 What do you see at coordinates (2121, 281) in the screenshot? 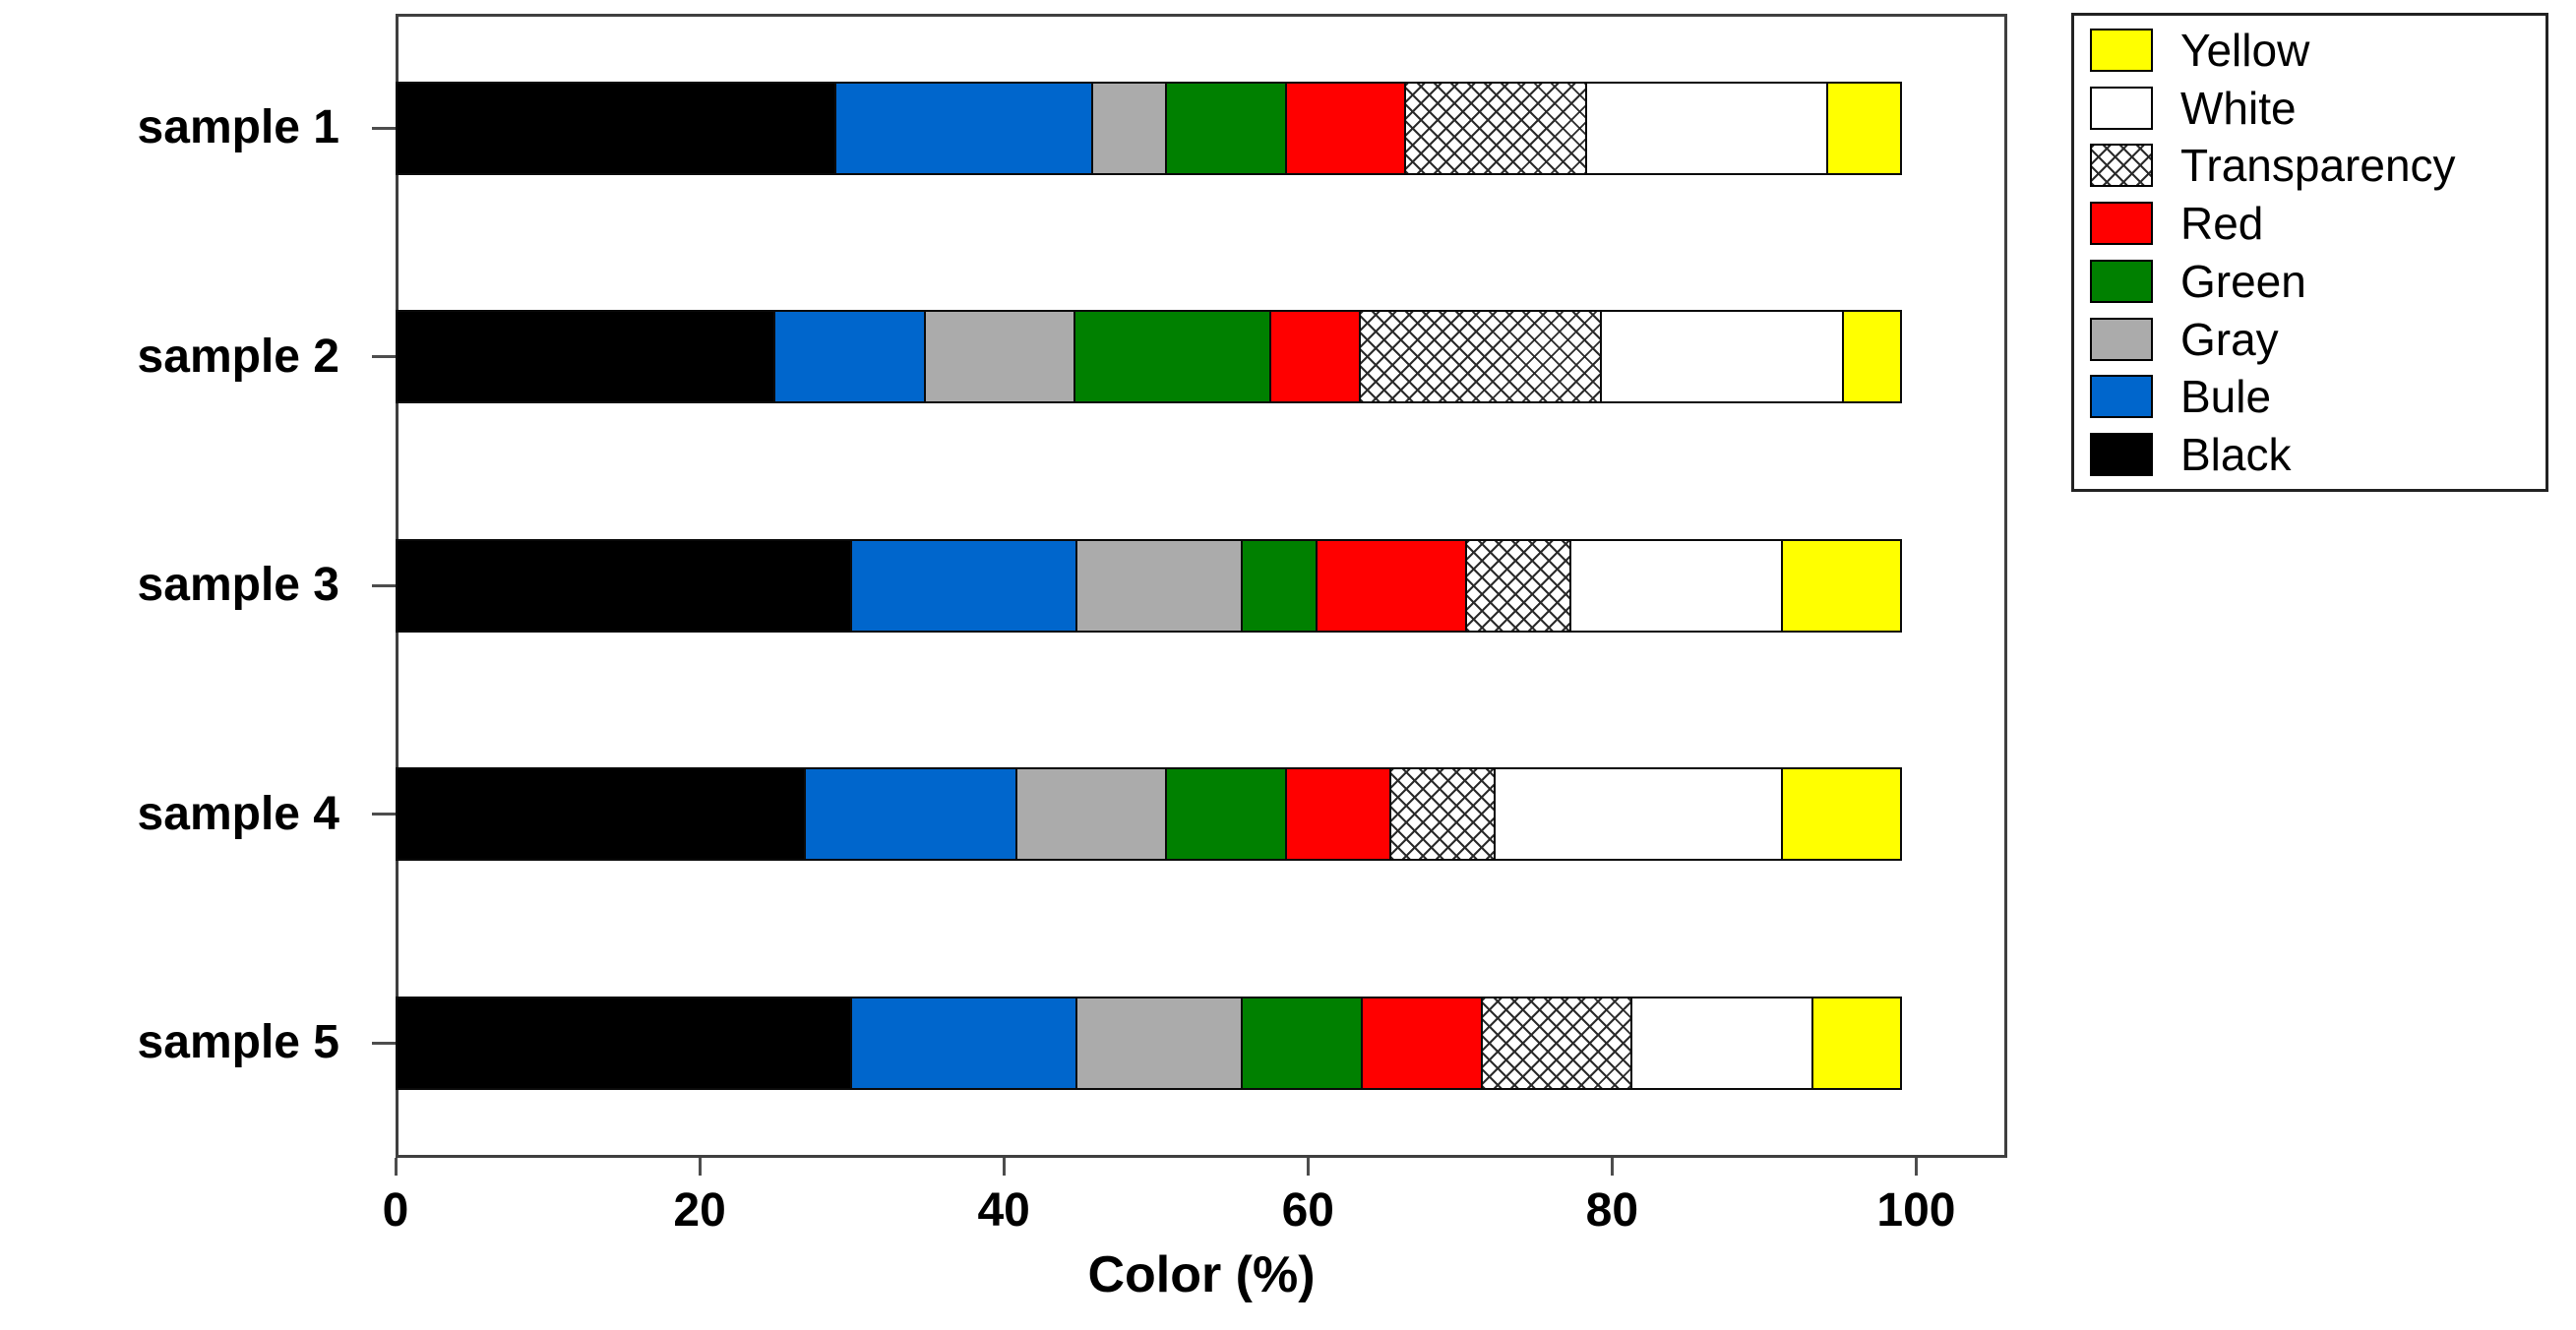
I see `legend-swatch-green` at bounding box center [2121, 281].